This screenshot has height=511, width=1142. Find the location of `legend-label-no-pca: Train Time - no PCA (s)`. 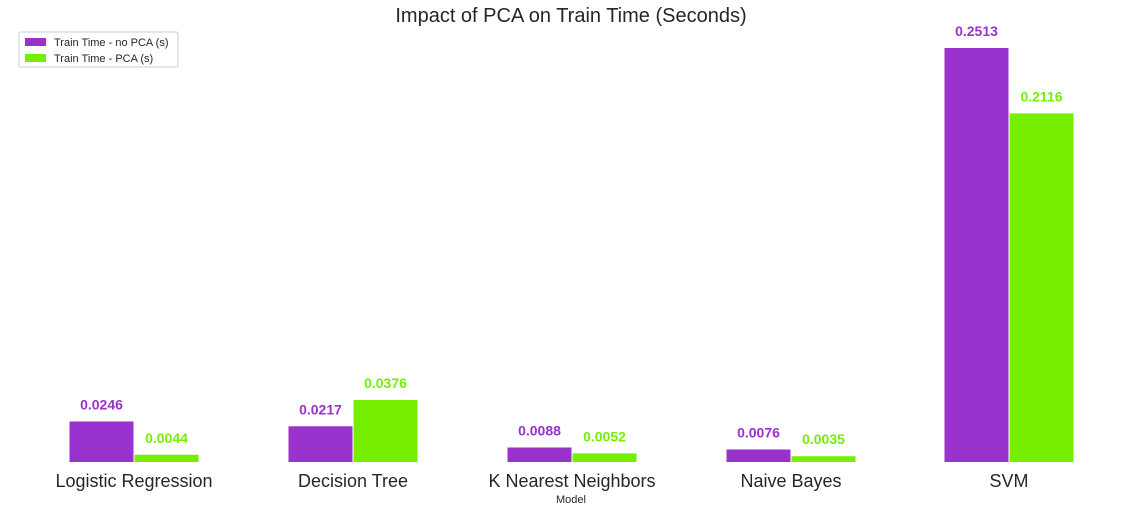

legend-label-no-pca: Train Time - no PCA (s) is located at coordinates (111, 43).